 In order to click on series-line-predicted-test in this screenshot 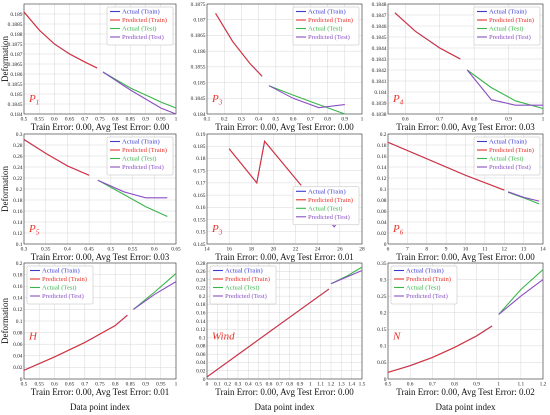, I will do `click(139, 93)`.